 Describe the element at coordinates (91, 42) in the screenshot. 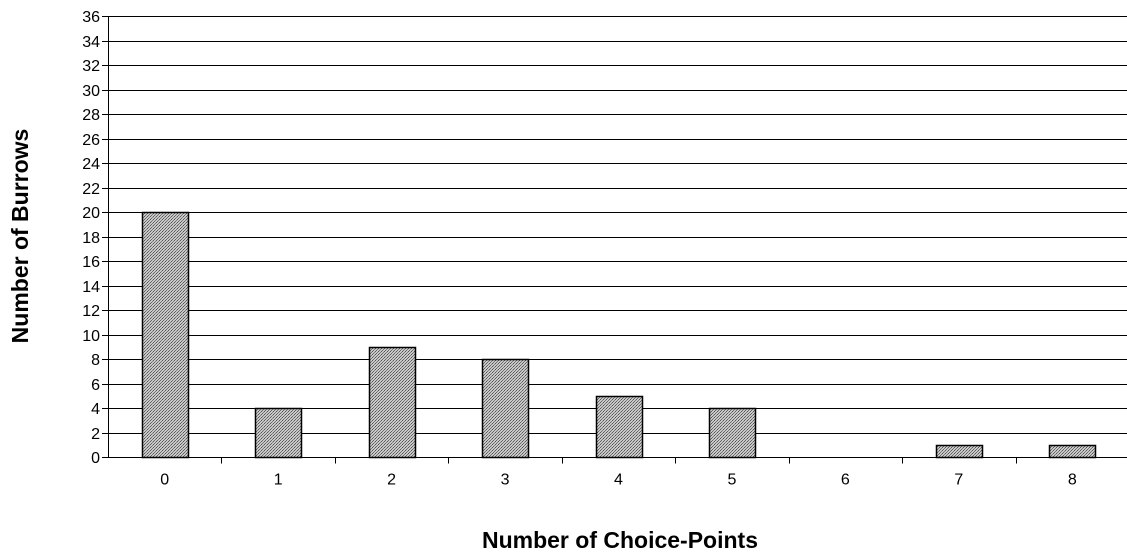

I see `y-tick-label: 34` at that location.